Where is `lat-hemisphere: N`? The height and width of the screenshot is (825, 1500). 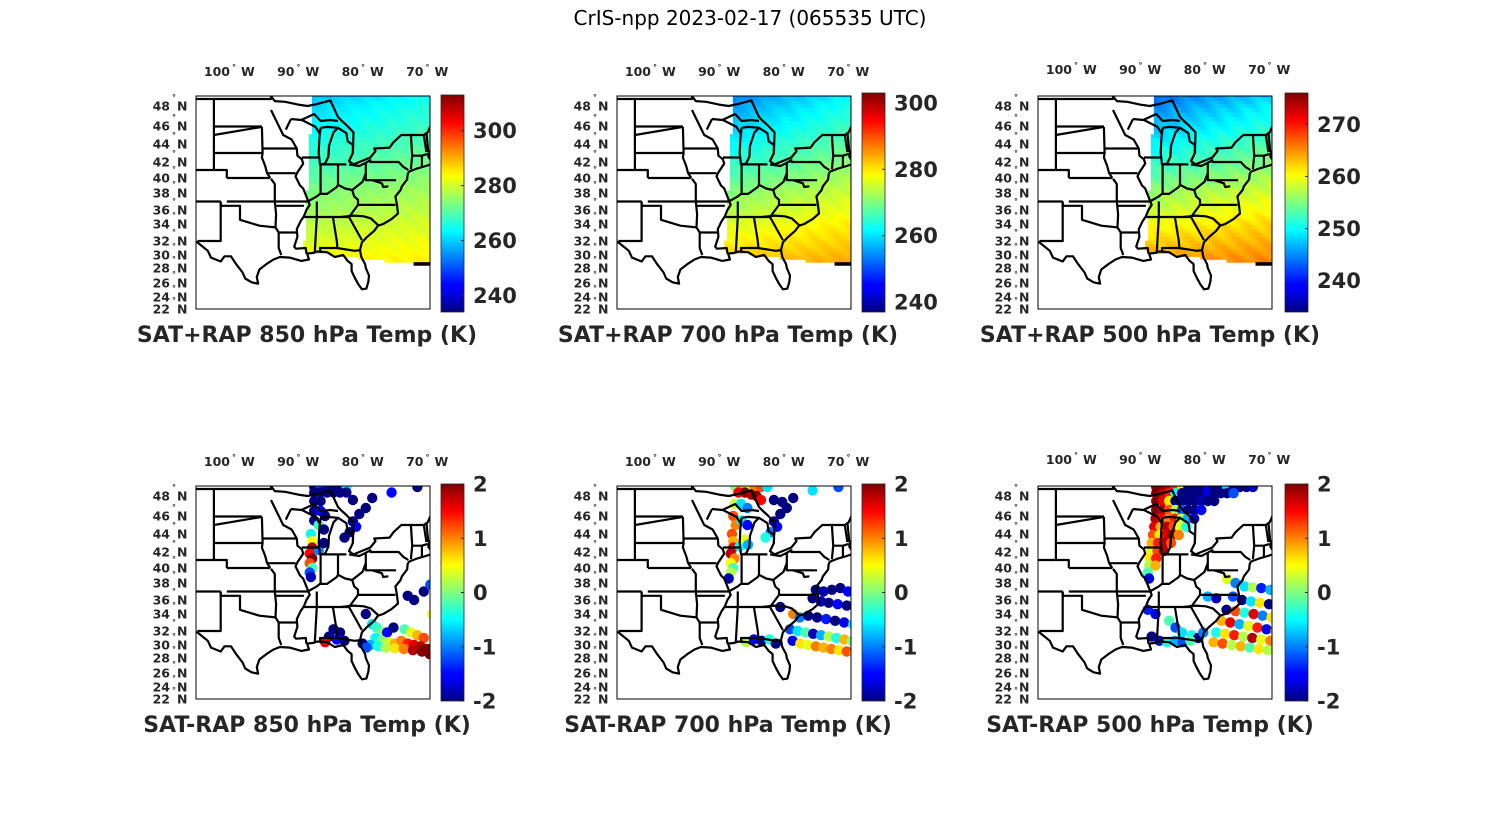
lat-hemisphere: N is located at coordinates (182, 193).